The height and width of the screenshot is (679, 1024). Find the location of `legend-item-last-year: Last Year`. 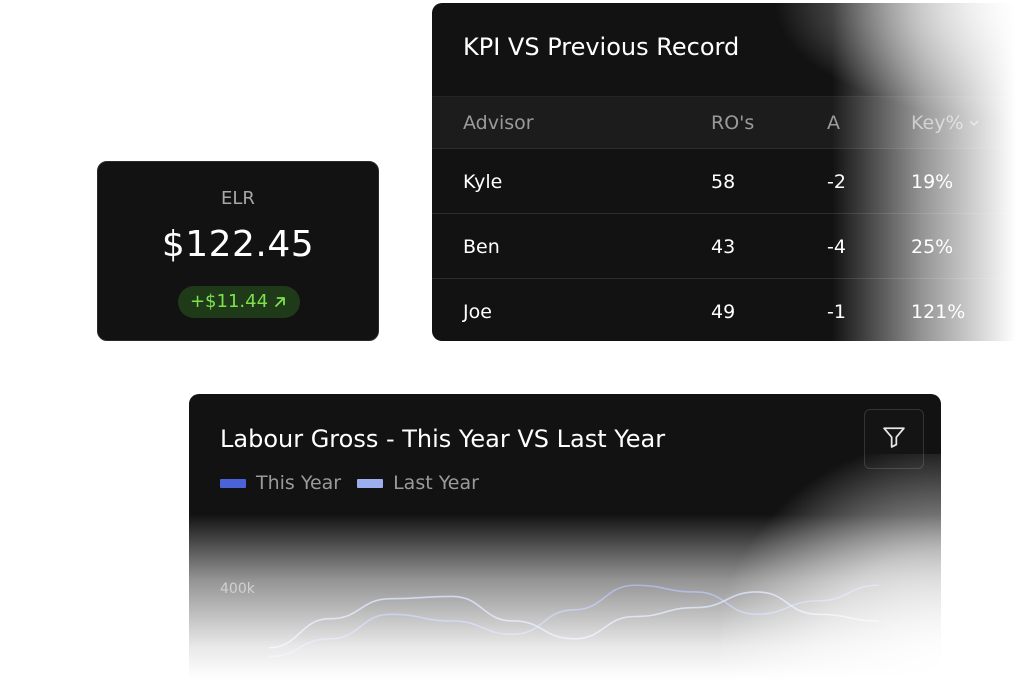

legend-item-last-year: Last Year is located at coordinates (418, 483).